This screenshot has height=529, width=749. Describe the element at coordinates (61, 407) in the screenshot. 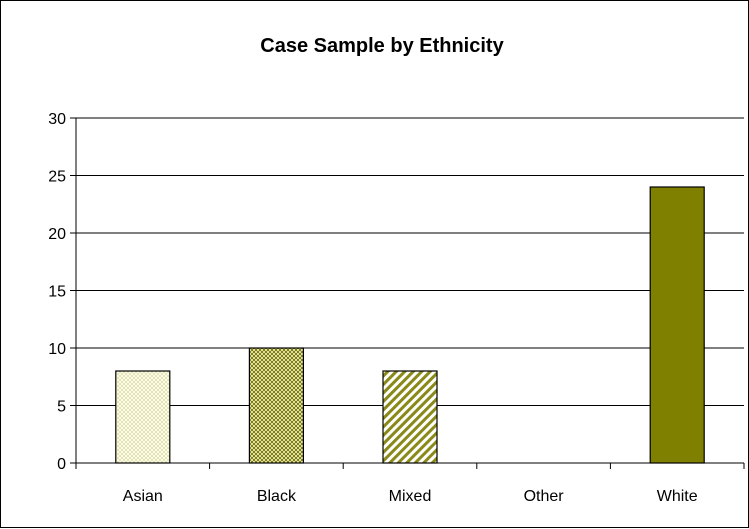

I see `y-tick-label: 5` at that location.